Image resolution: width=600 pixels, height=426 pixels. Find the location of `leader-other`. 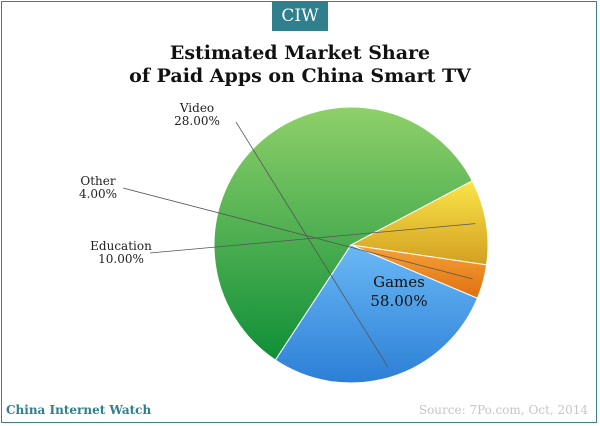

leader-other is located at coordinates (297, 233).